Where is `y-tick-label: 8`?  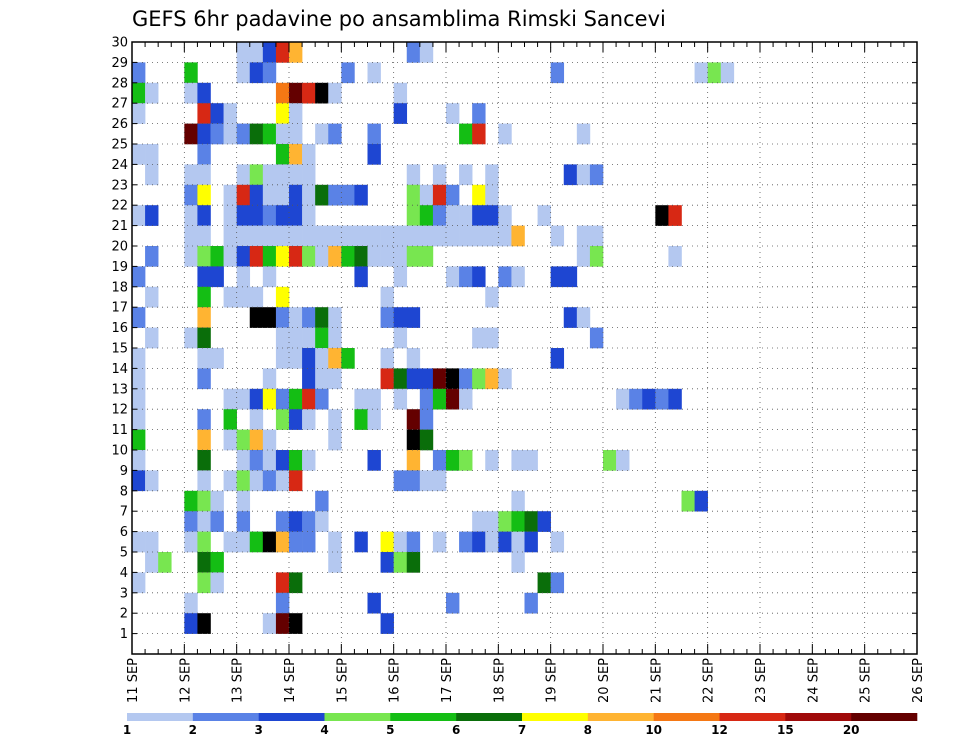 y-tick-label: 8 is located at coordinates (124, 491).